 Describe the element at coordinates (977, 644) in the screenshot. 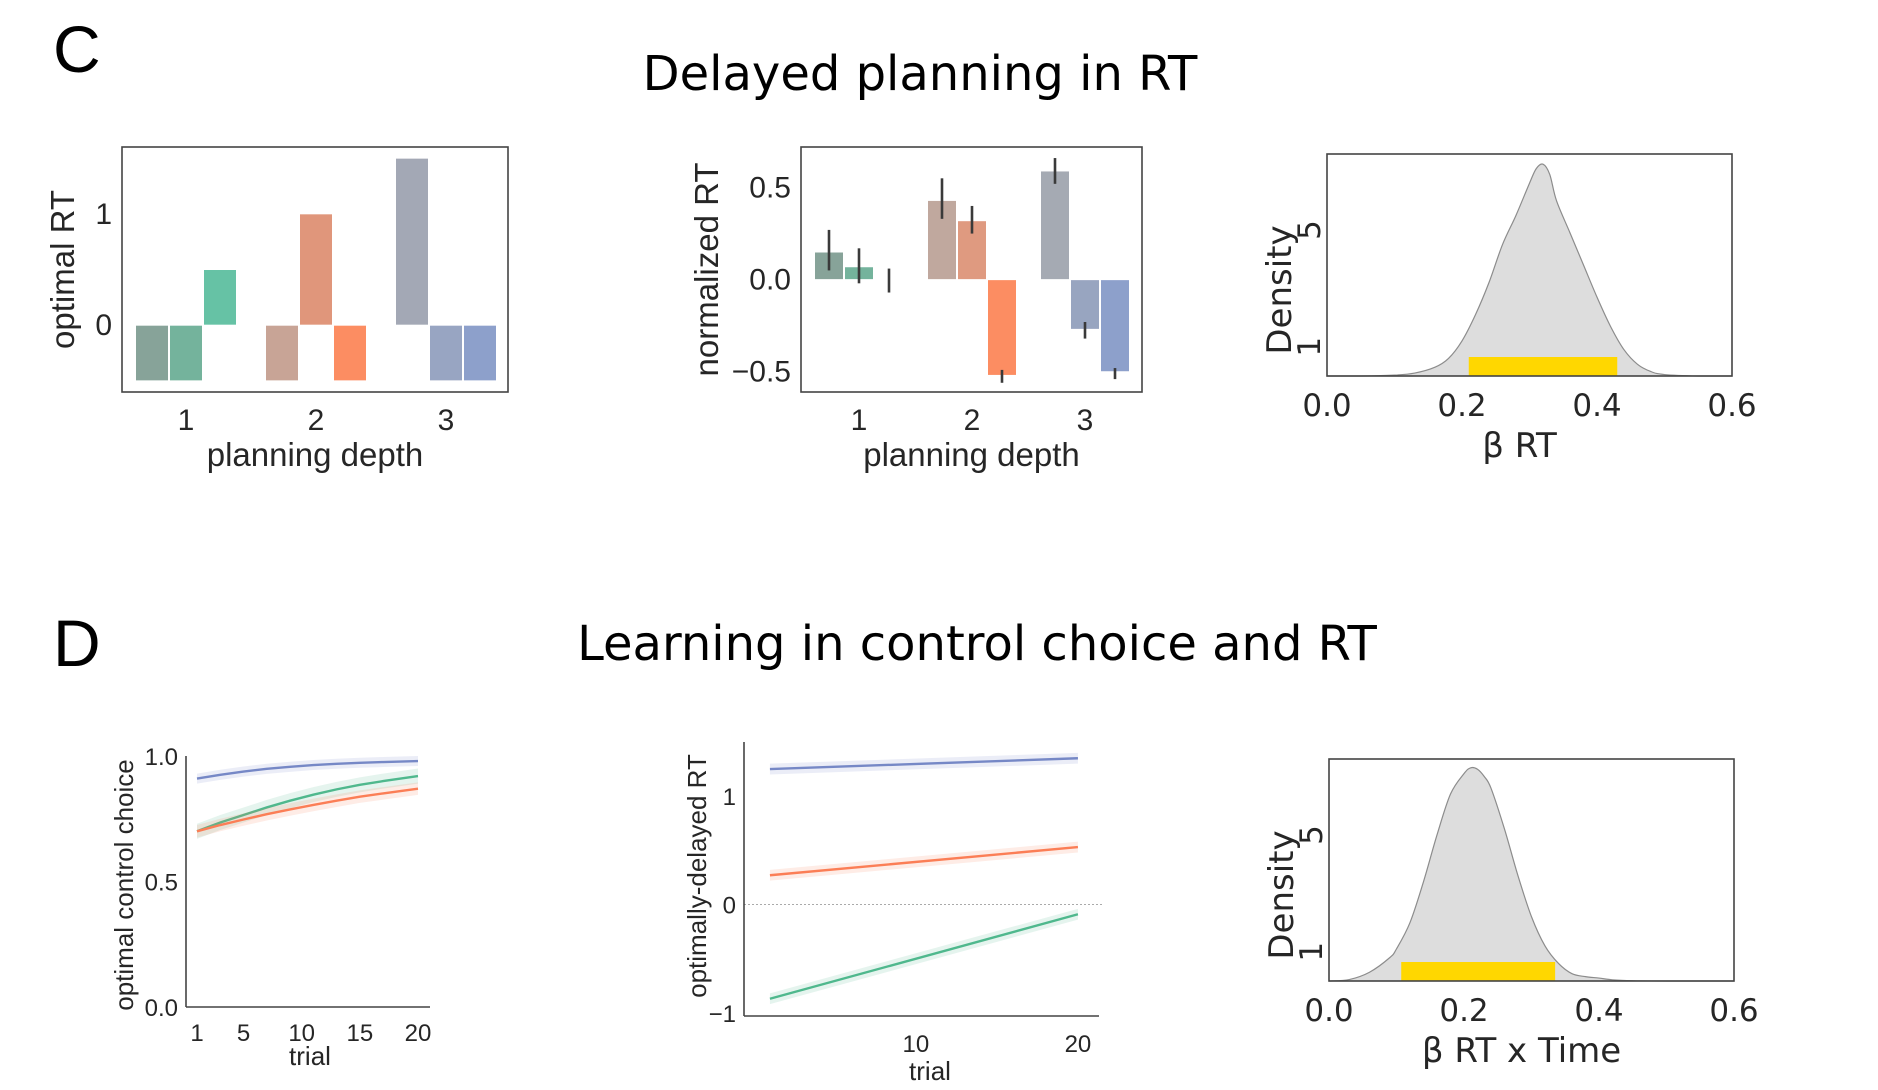

I see `section-title-d: Learning in control choice and RT` at that location.